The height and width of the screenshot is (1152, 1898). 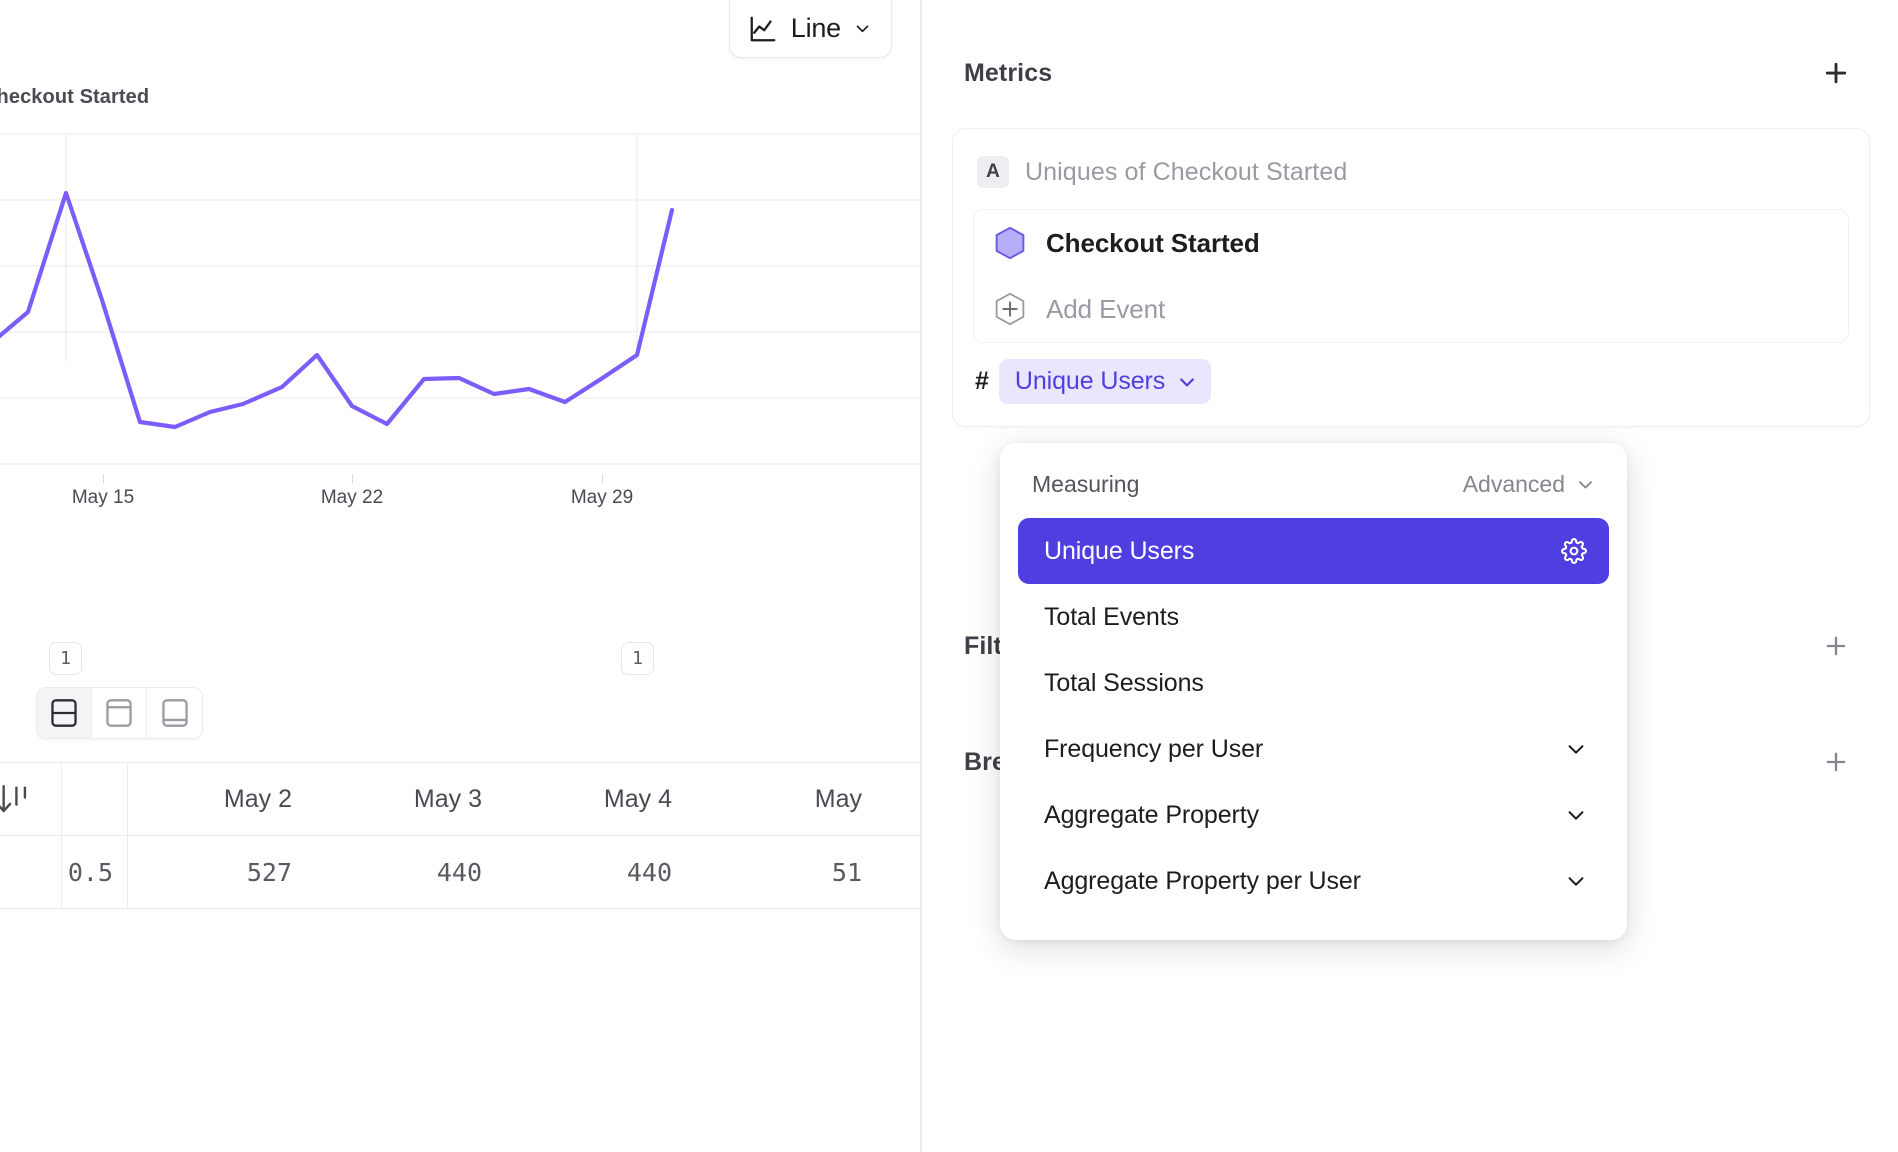 I want to click on table-cell: 51, so click(x=846, y=872).